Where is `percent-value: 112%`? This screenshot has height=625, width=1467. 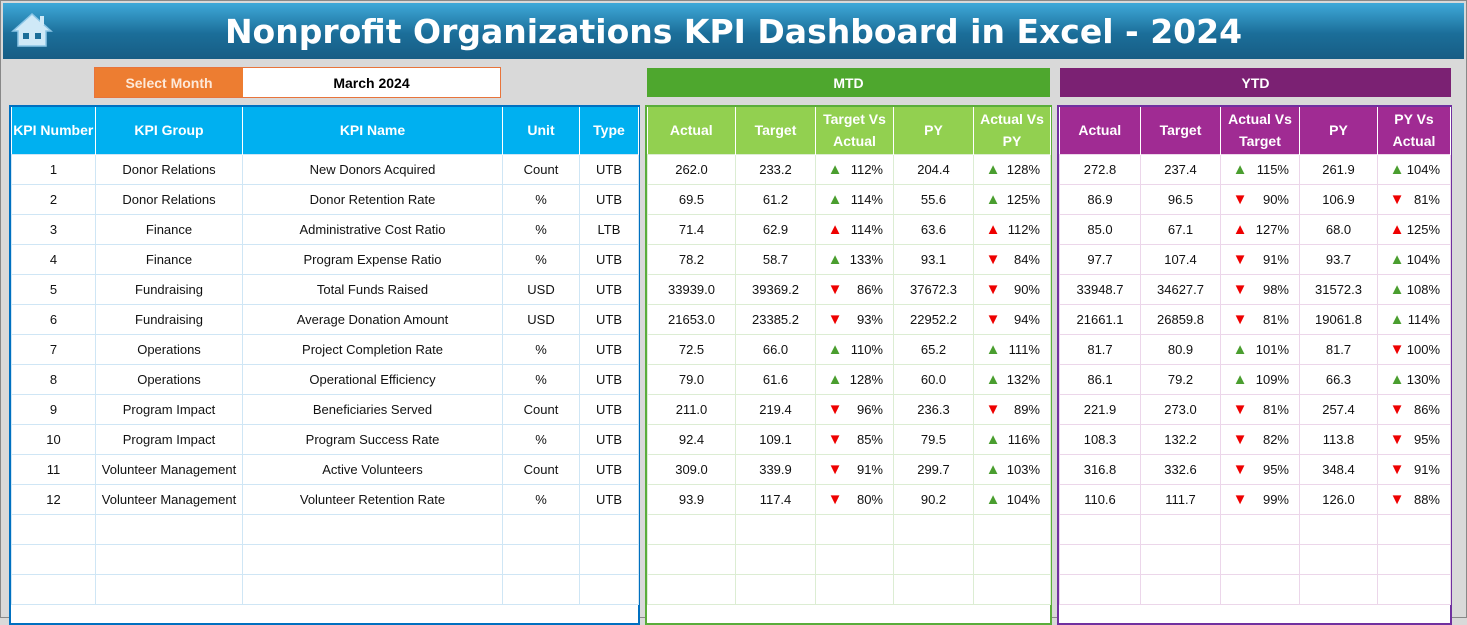 percent-value: 112% is located at coordinates (1023, 229).